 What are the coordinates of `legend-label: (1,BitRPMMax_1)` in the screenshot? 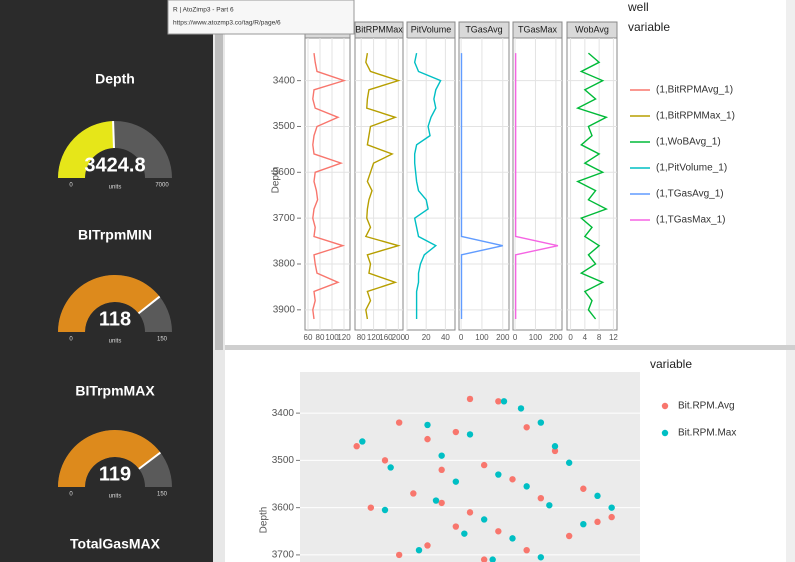 It's located at (695, 116).